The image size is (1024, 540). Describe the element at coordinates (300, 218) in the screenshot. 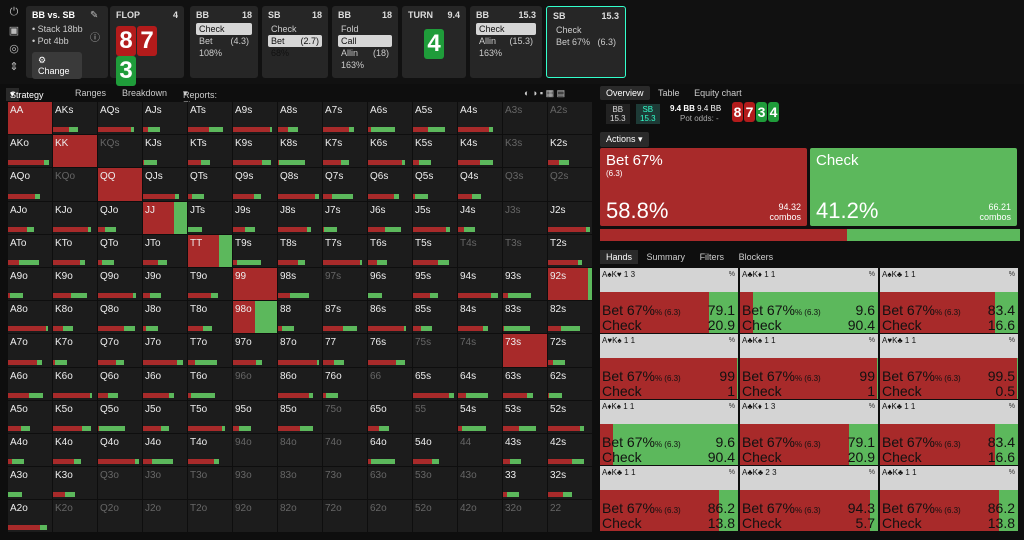

I see `hand-cell: J8s` at that location.